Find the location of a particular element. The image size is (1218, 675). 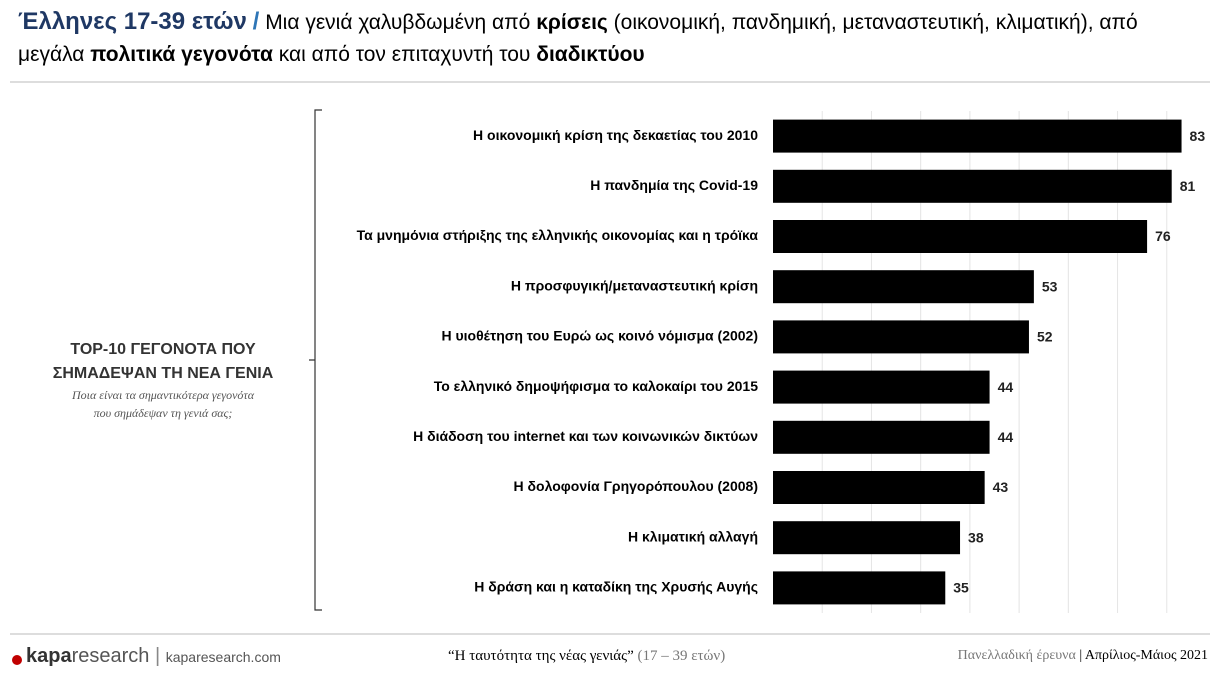

value-label: 76 is located at coordinates (1163, 236).